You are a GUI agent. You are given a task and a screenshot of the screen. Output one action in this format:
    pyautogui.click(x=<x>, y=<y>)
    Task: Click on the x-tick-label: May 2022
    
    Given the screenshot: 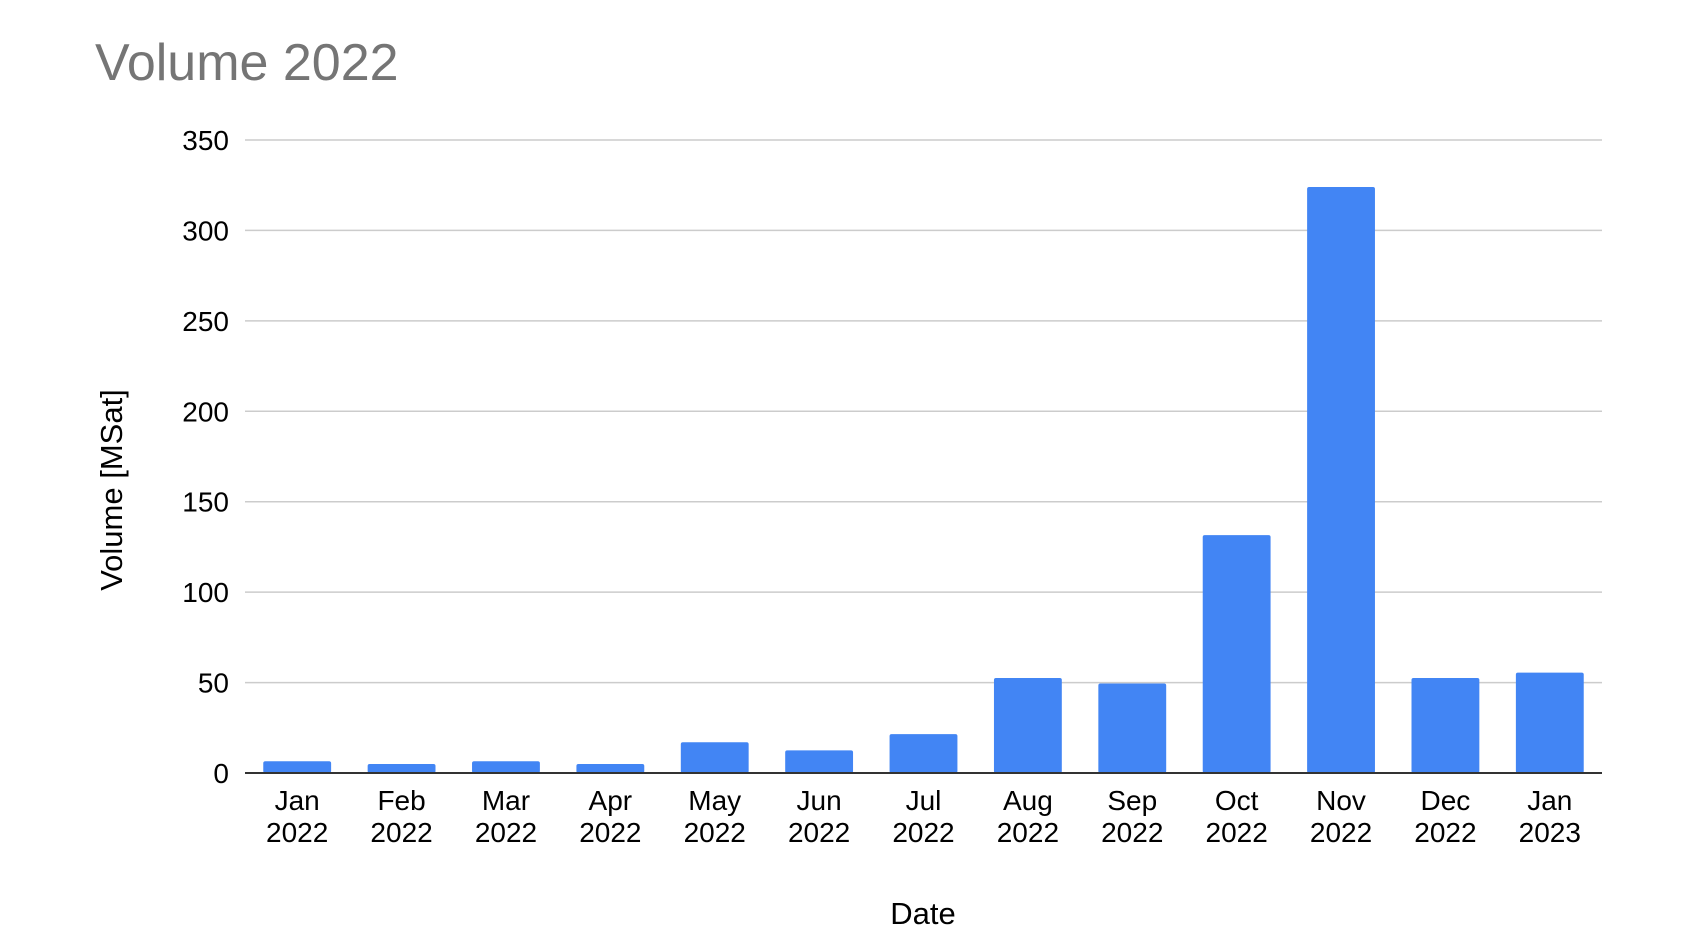 What is the action you would take?
    pyautogui.click(x=715, y=816)
    